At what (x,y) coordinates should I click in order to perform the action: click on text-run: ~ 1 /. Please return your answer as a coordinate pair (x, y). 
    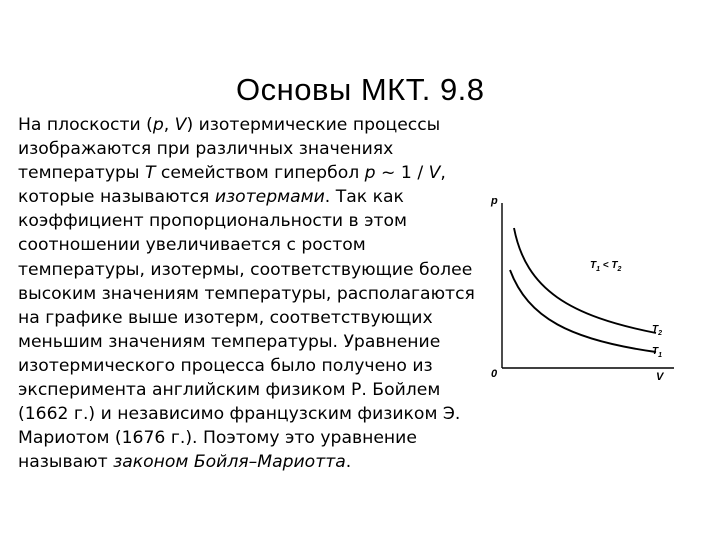
    Looking at the image, I should click on (402, 173).